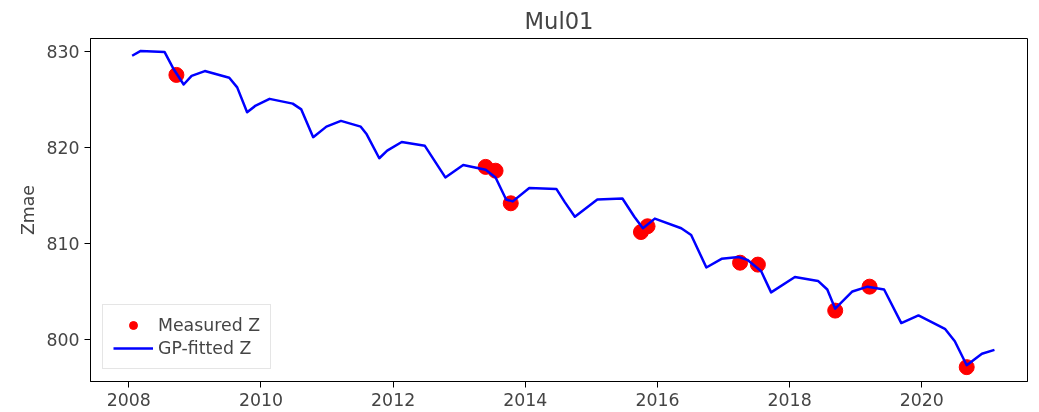 Image resolution: width=1039 pixels, height=412 pixels. What do you see at coordinates (28, 210) in the screenshot?
I see `y-axis-title: Zmae` at bounding box center [28, 210].